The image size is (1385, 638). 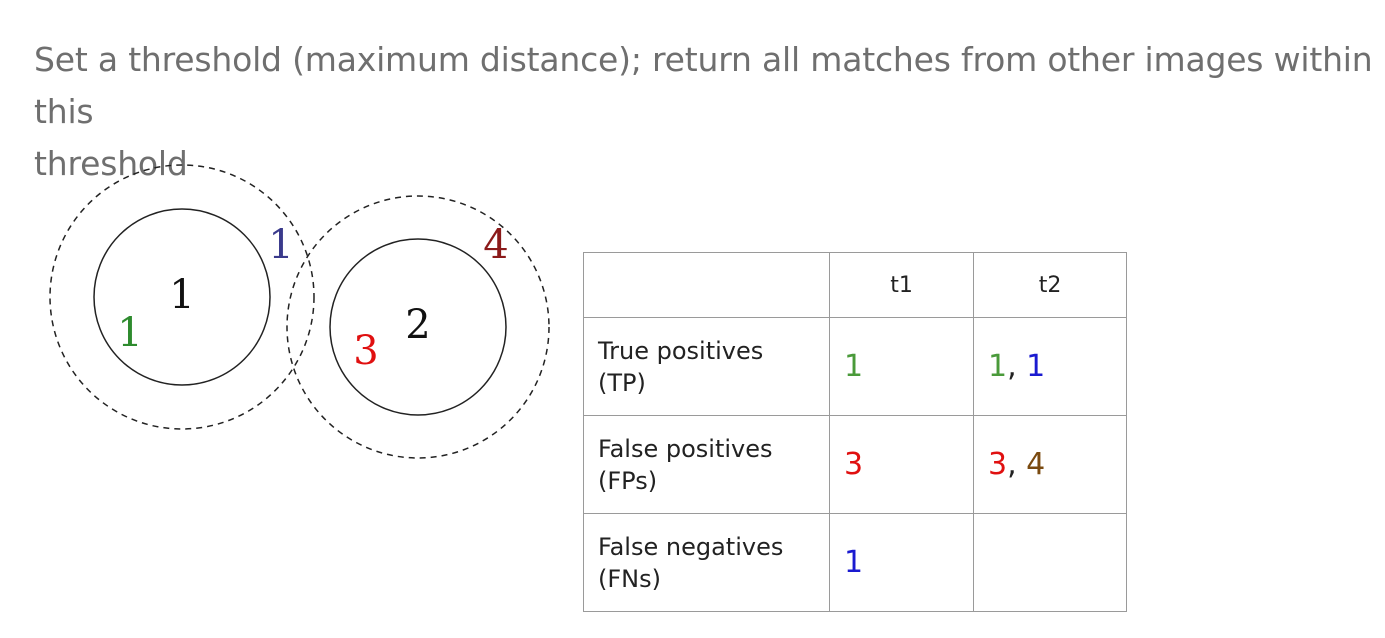 I want to click on cell-t1: 3, so click(x=901, y=464).